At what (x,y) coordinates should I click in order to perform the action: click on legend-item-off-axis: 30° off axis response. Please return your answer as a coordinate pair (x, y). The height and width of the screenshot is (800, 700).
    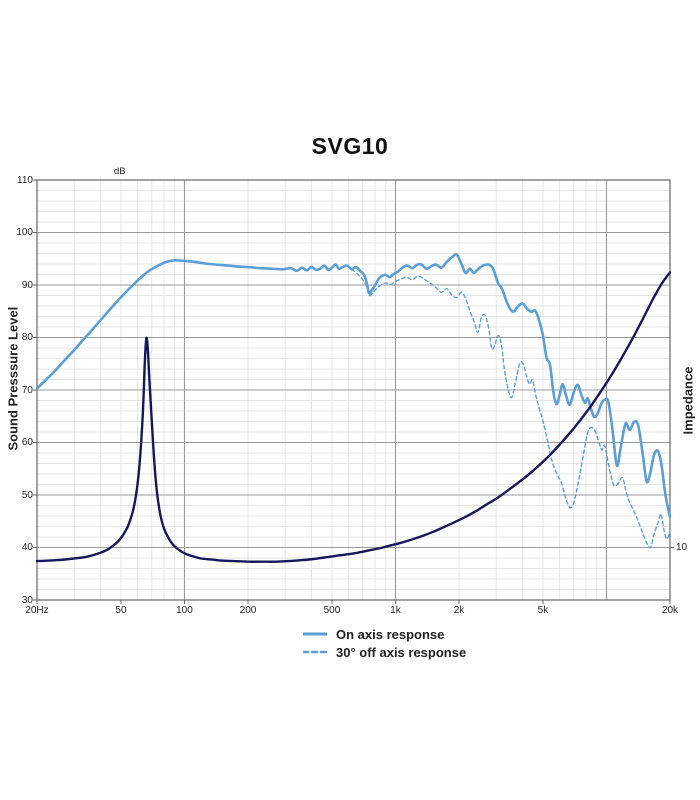
    Looking at the image, I should click on (384, 652).